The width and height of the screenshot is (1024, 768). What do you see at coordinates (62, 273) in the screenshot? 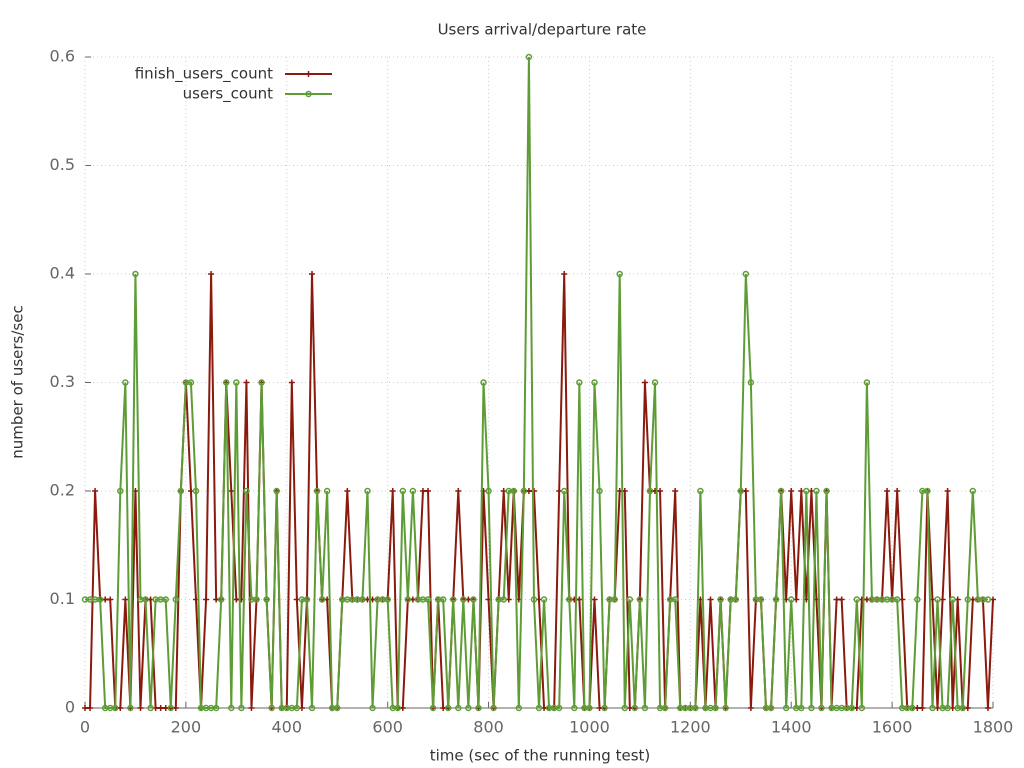
I see `y-tick-label: 0.4` at bounding box center [62, 273].